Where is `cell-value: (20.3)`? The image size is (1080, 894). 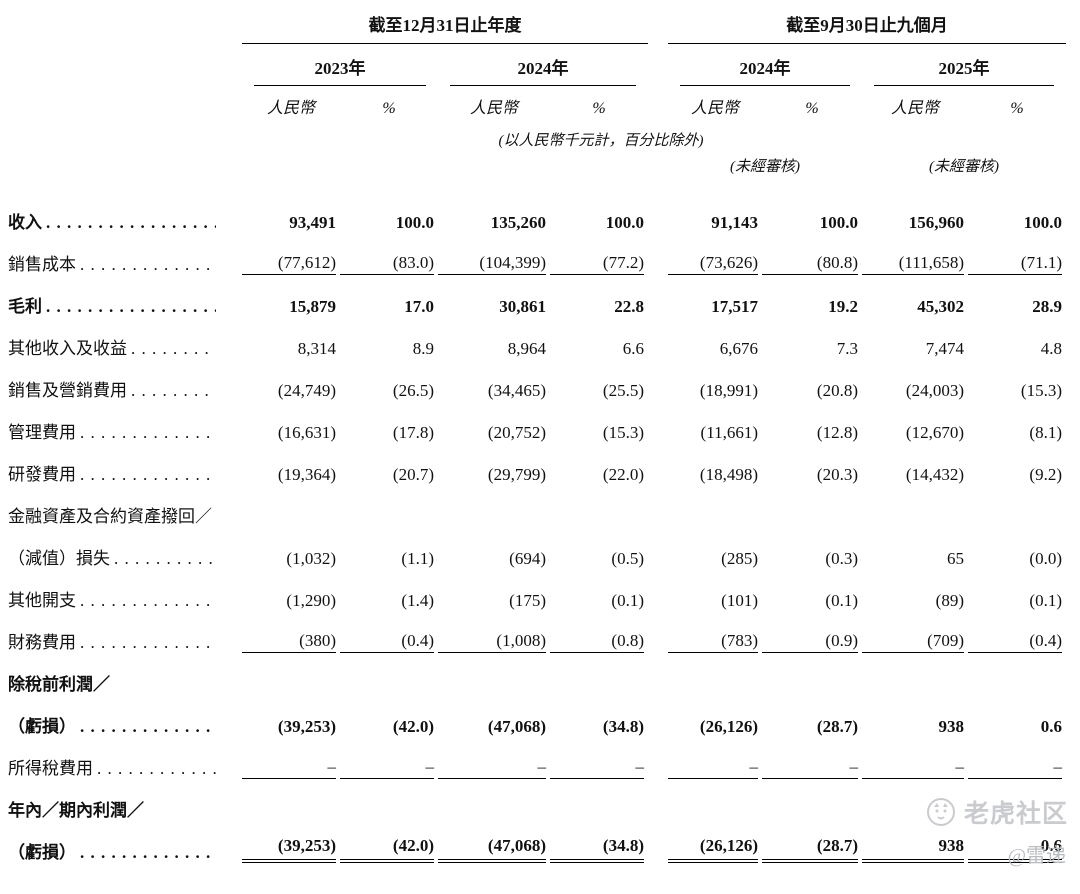 cell-value: (20.3) is located at coordinates (837, 474).